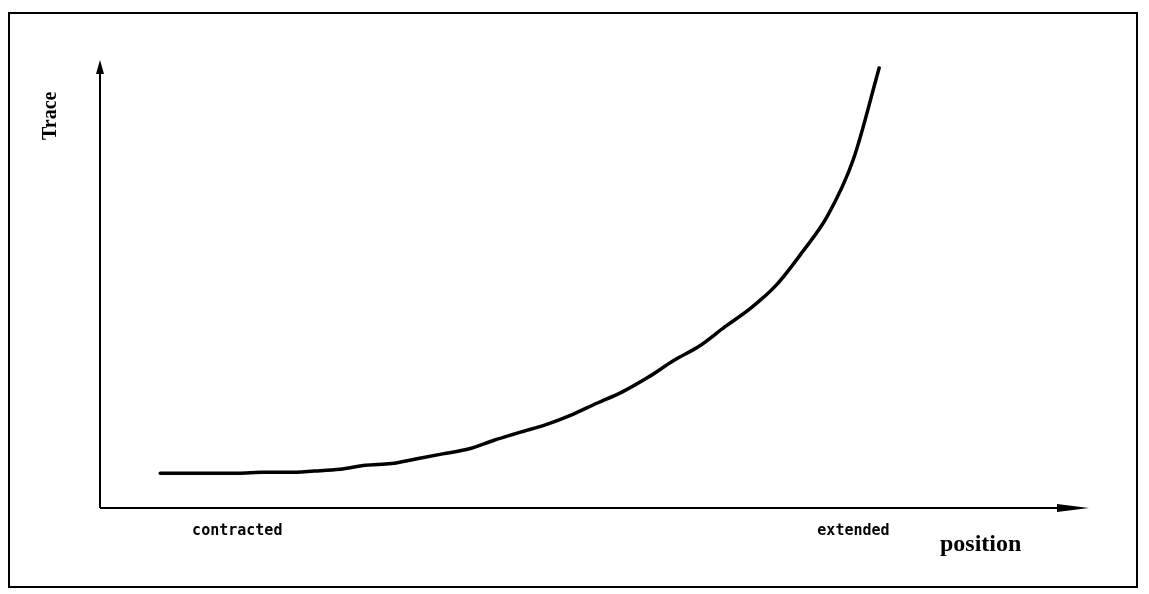 This screenshot has width=1149, height=594. Describe the element at coordinates (981, 543) in the screenshot. I see `x-axis-title: position` at that location.